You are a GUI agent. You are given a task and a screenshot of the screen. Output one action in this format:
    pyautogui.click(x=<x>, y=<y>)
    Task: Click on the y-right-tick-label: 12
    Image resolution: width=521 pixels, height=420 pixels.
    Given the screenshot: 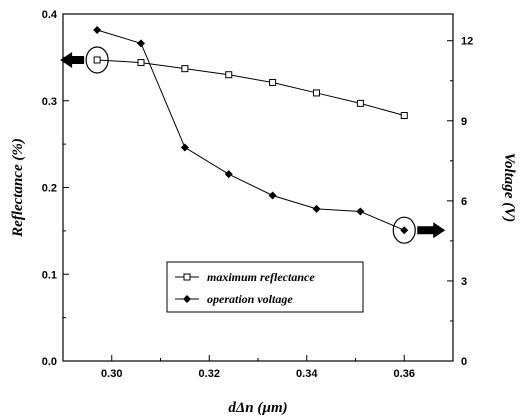 What is the action you would take?
    pyautogui.click(x=467, y=42)
    